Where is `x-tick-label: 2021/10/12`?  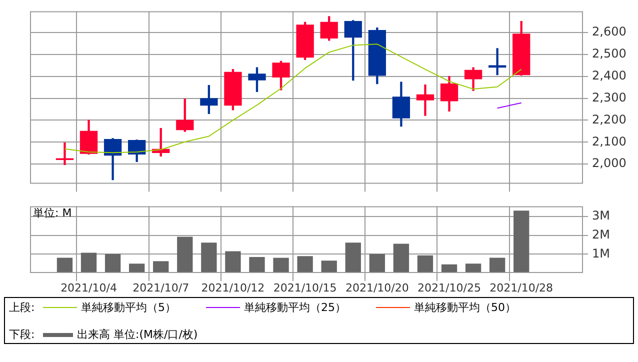
x-tick-label: 2021/10/12 is located at coordinates (233, 287).